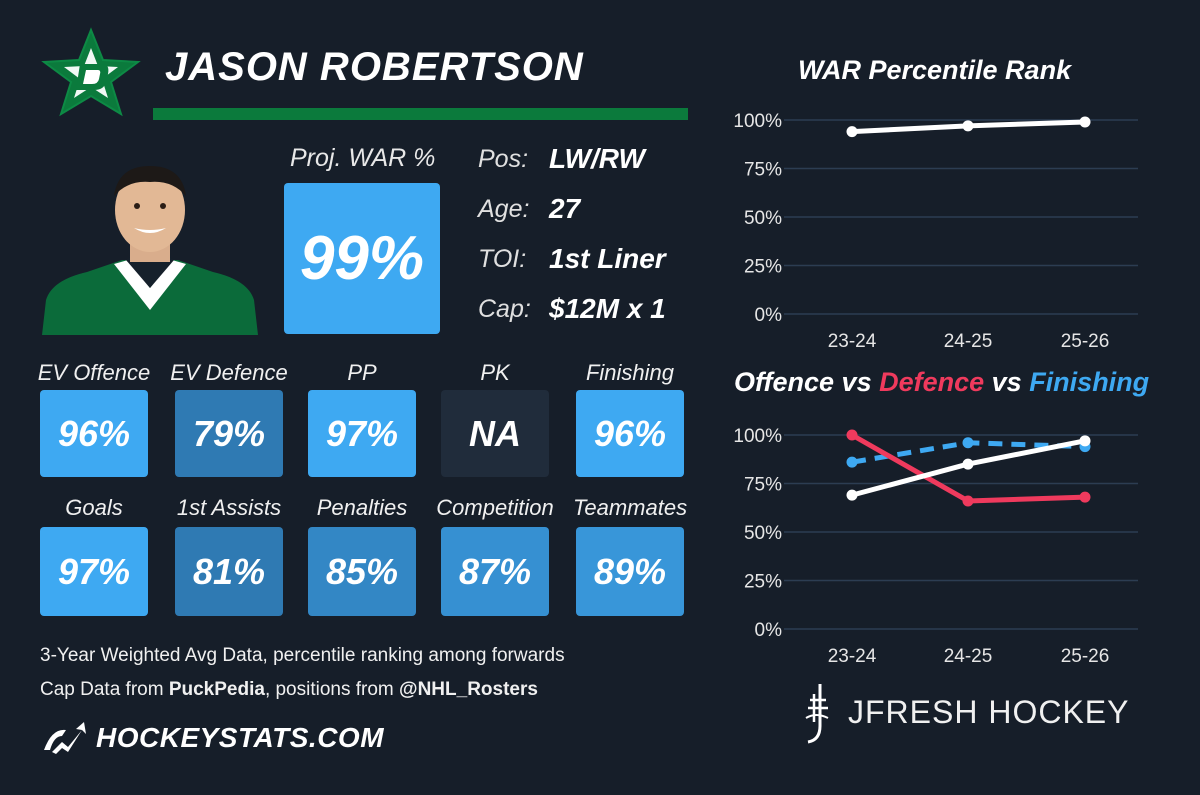  Describe the element at coordinates (504, 309) in the screenshot. I see `info-key-cap: Cap:` at that location.